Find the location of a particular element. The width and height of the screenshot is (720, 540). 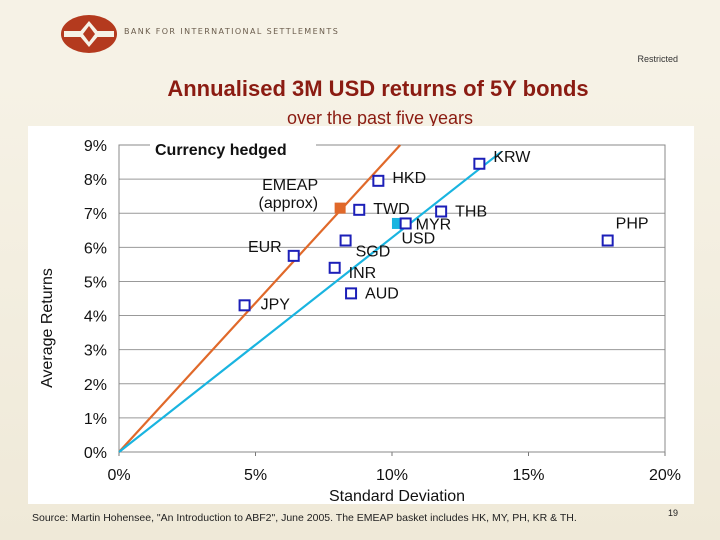

point-label: KRW is located at coordinates (512, 157).